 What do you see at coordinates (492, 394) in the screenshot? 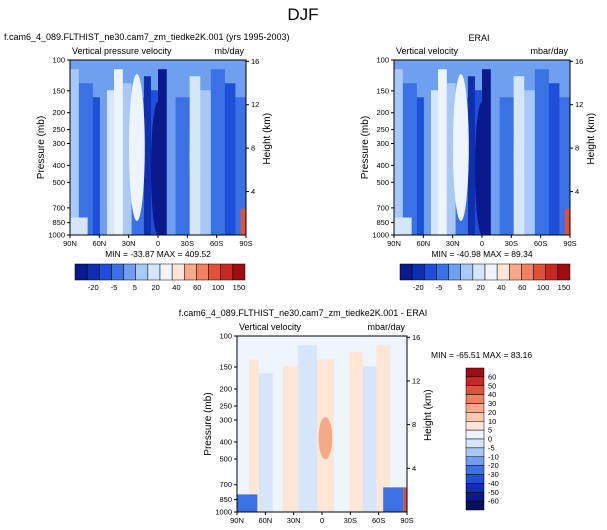
I see `colorbar-label: 40` at bounding box center [492, 394].